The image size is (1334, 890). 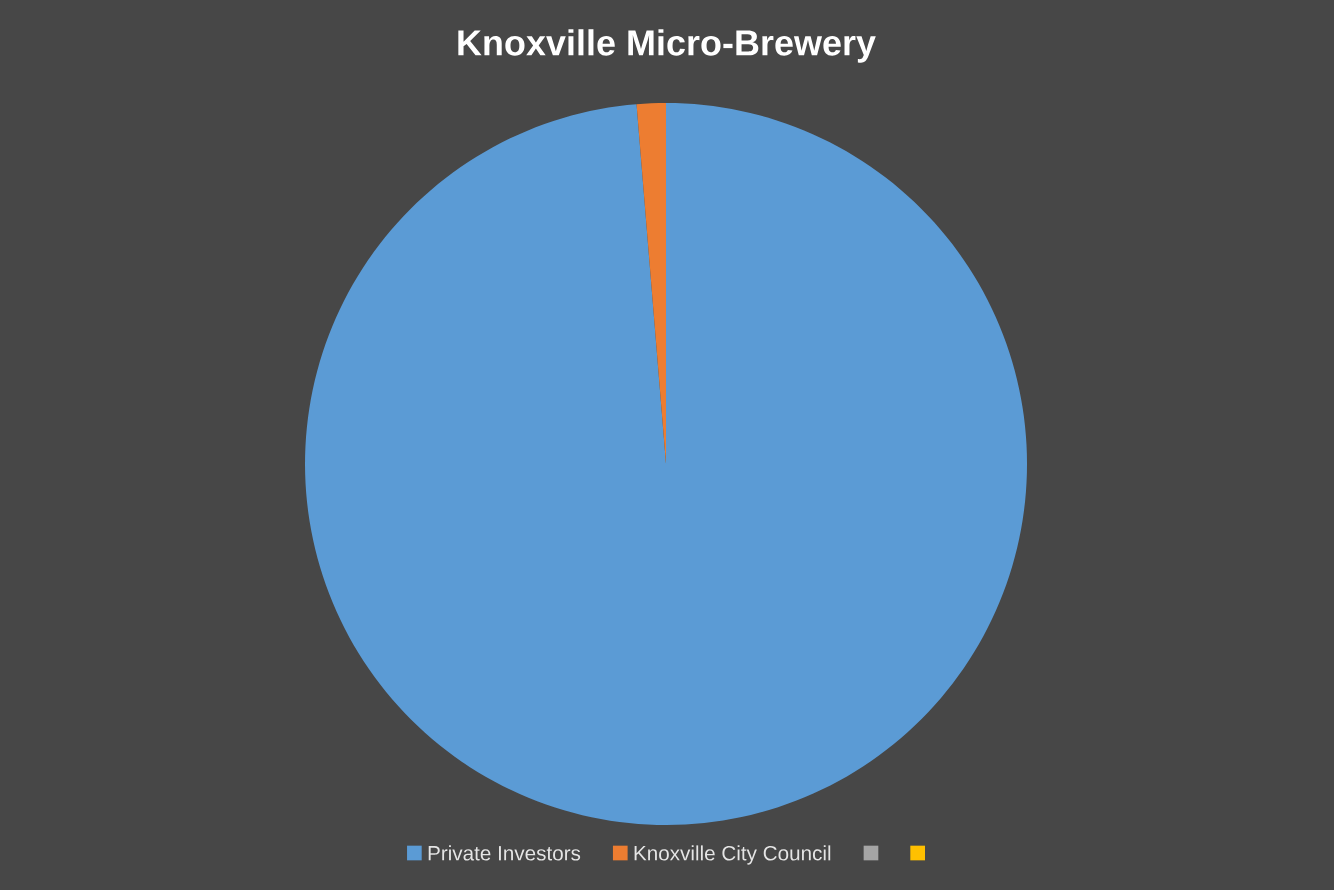 I want to click on legend-label: Knoxville City Council, so click(x=732, y=855).